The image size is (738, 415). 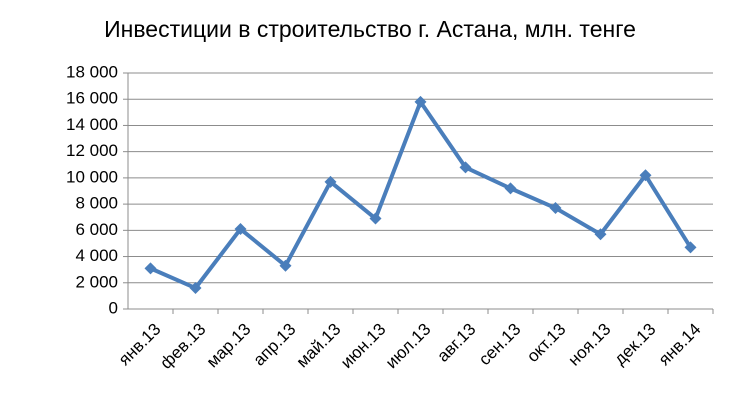 What do you see at coordinates (140, 345) in the screenshot?
I see `x-tick-label: янв.13` at bounding box center [140, 345].